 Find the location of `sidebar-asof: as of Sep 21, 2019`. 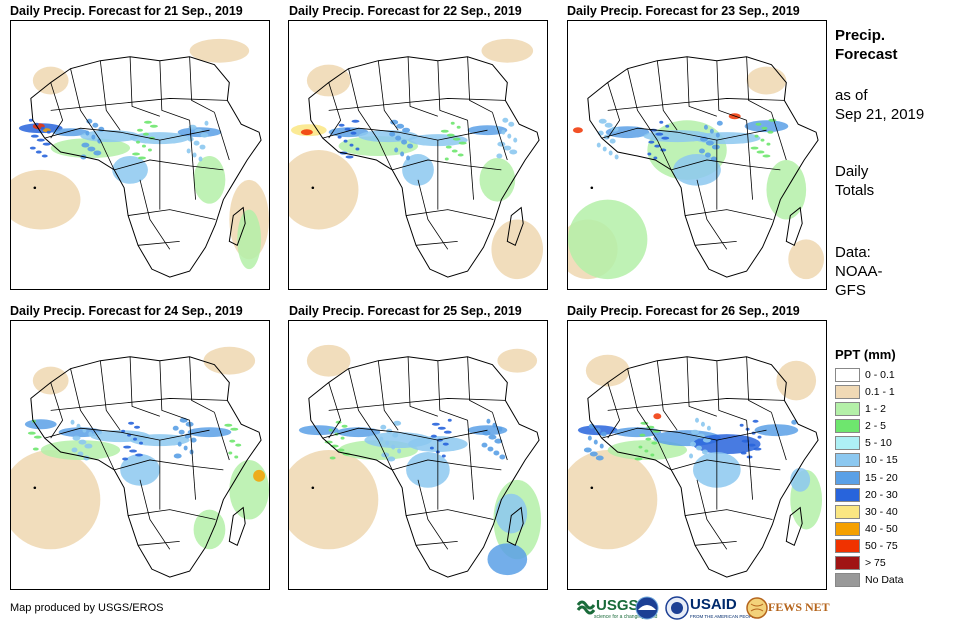

sidebar-asof: as of Sep 21, 2019 is located at coordinates (879, 105).